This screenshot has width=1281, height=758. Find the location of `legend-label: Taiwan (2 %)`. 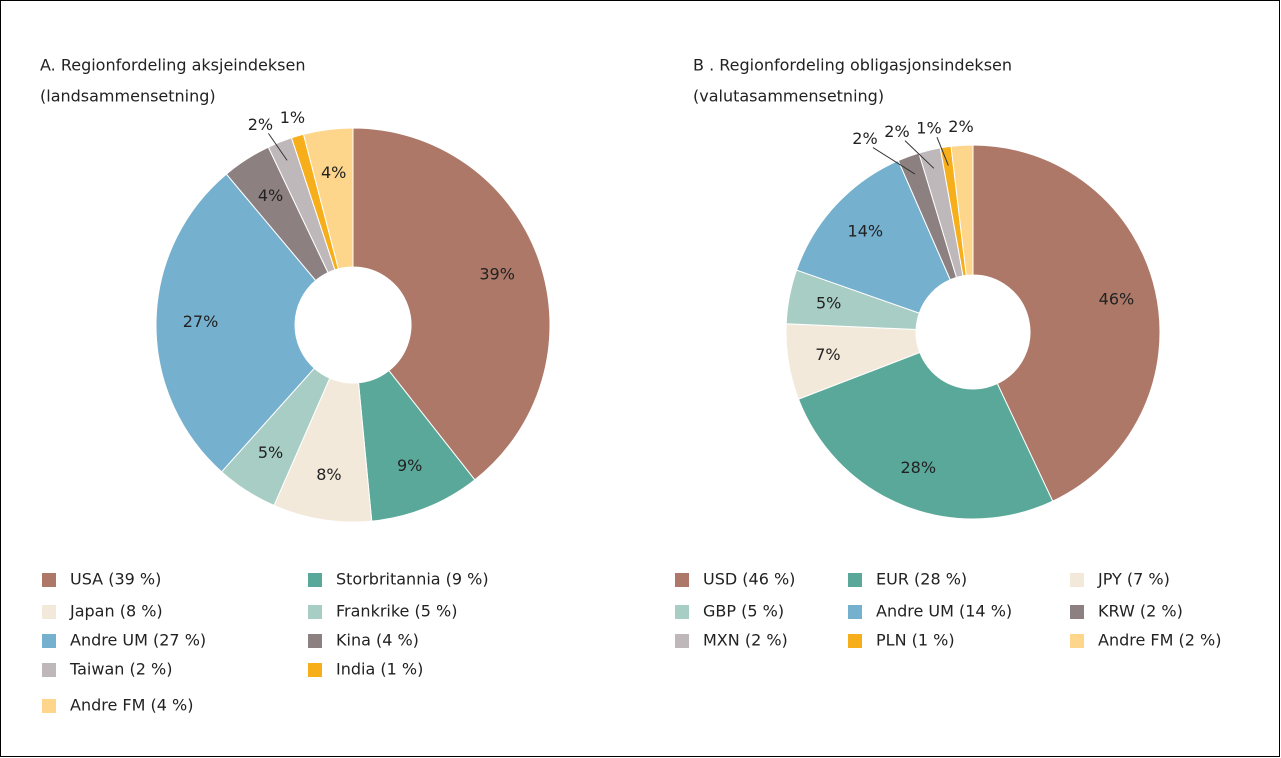

legend-label: Taiwan (2 %) is located at coordinates (120, 669).